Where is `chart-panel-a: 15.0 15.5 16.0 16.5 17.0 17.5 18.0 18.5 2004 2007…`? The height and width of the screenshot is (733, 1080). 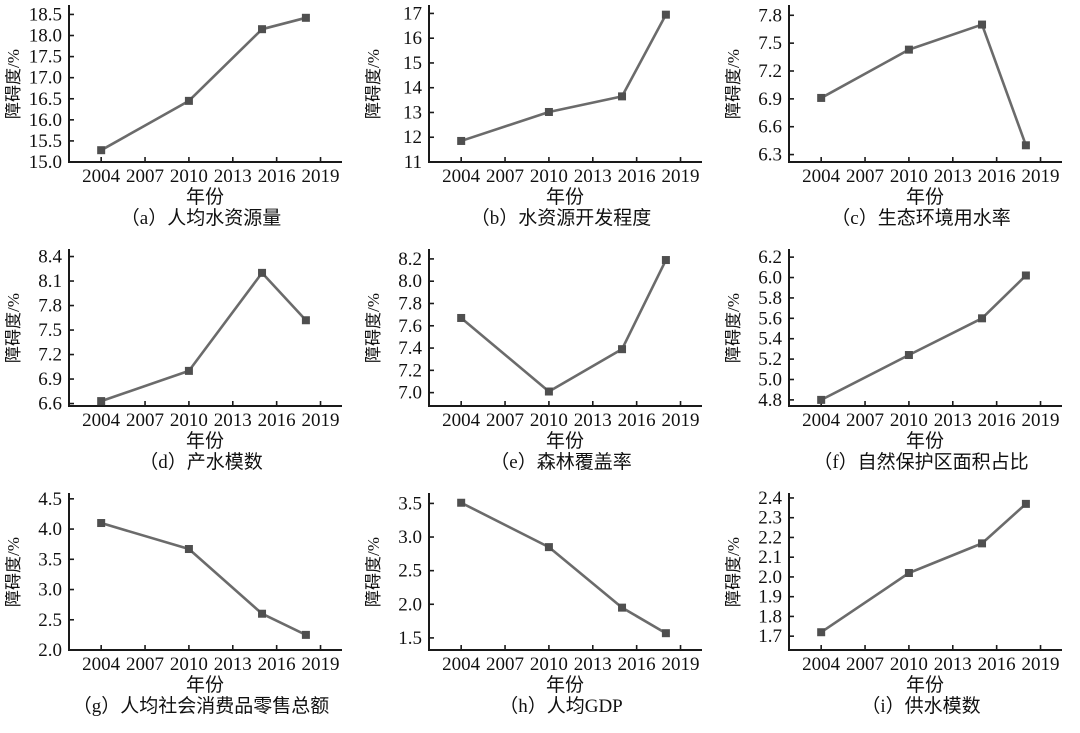 chart-panel-a: 15.0 15.5 16.0 16.5 17.0 17.5 18.0 18.5 2004 2007… is located at coordinates (180, 122).